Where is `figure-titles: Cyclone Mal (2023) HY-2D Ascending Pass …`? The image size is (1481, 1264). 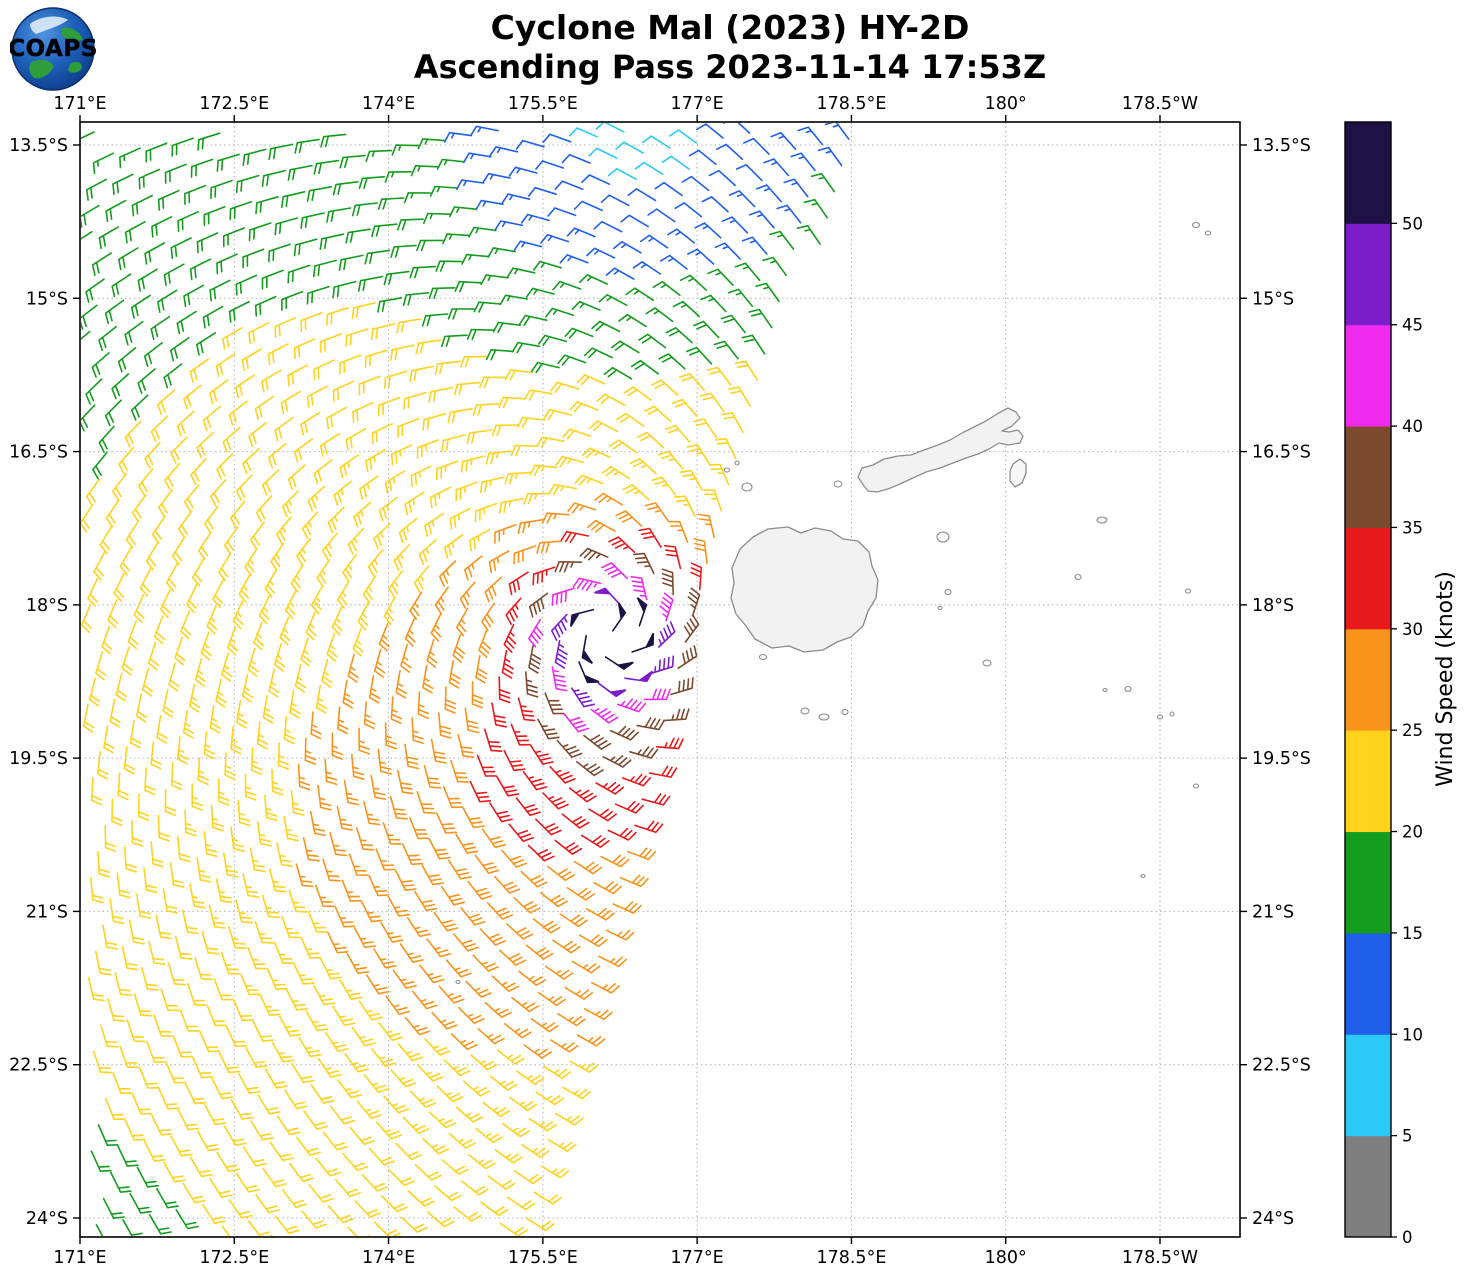 figure-titles: Cyclone Mal (2023) HY-2D Ascending Pass … is located at coordinates (730, 47).